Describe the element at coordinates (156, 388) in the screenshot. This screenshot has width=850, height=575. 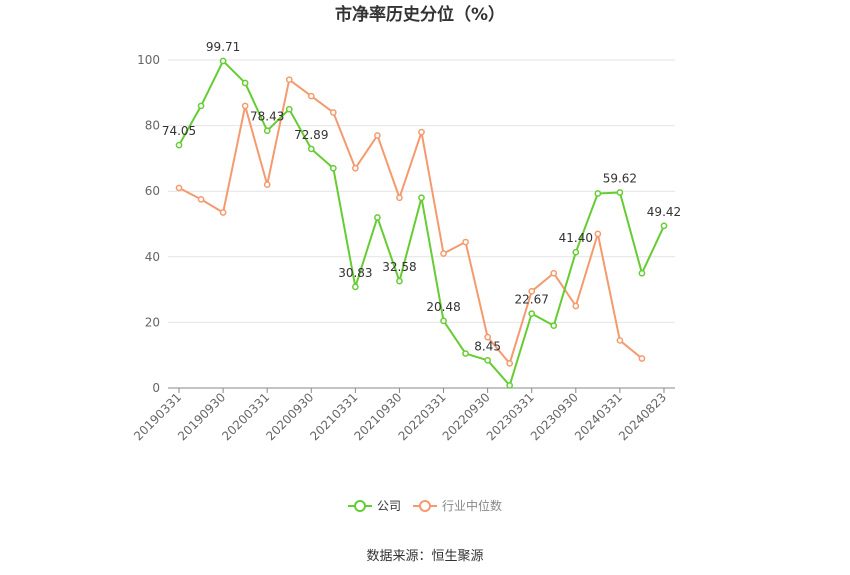
I see `y-tick-label: 0` at that location.